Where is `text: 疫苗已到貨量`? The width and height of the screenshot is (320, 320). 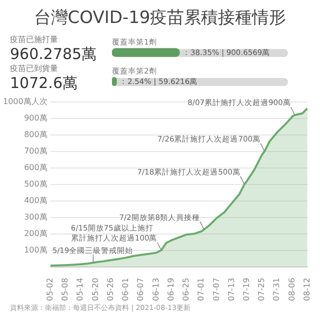
text: 疫苗已到貨量 is located at coordinates (34, 68).